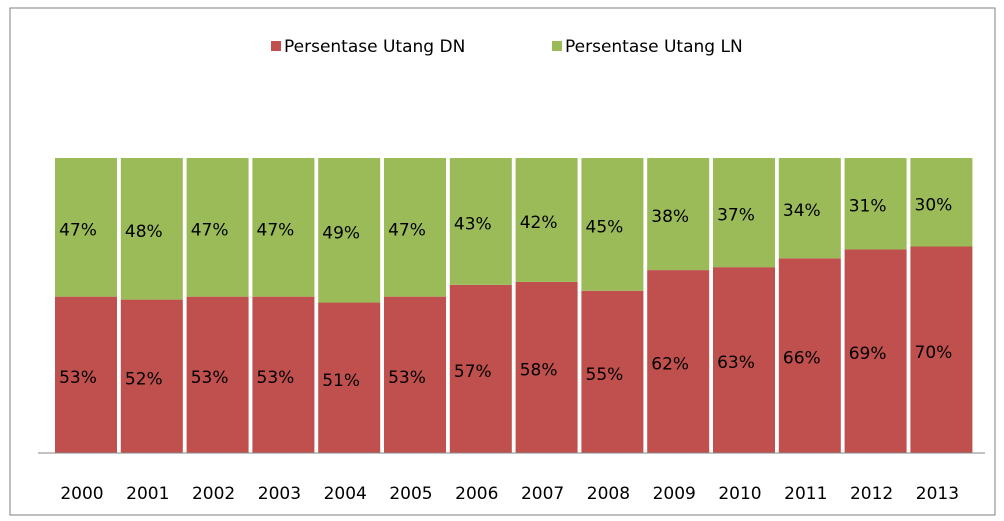 The image size is (1004, 521). Describe the element at coordinates (341, 381) in the screenshot. I see `value-label: 51%` at that location.